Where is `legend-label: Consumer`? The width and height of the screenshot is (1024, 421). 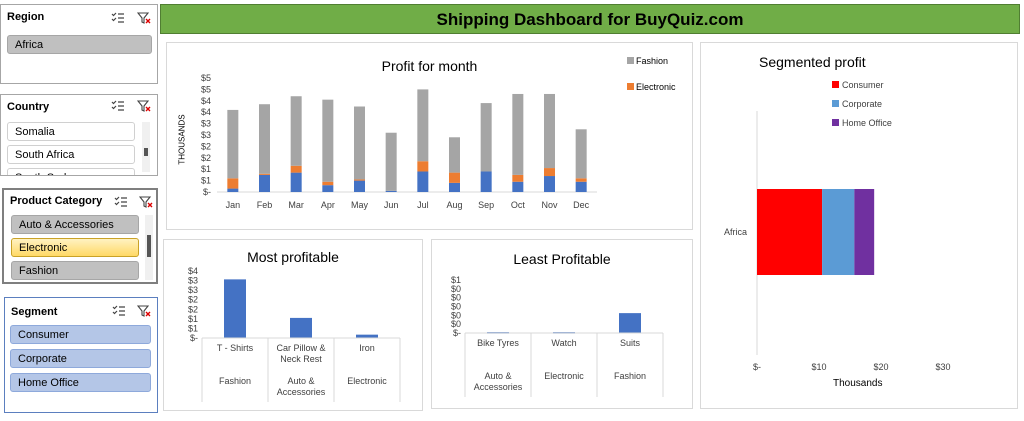 legend-label: Consumer is located at coordinates (863, 85).